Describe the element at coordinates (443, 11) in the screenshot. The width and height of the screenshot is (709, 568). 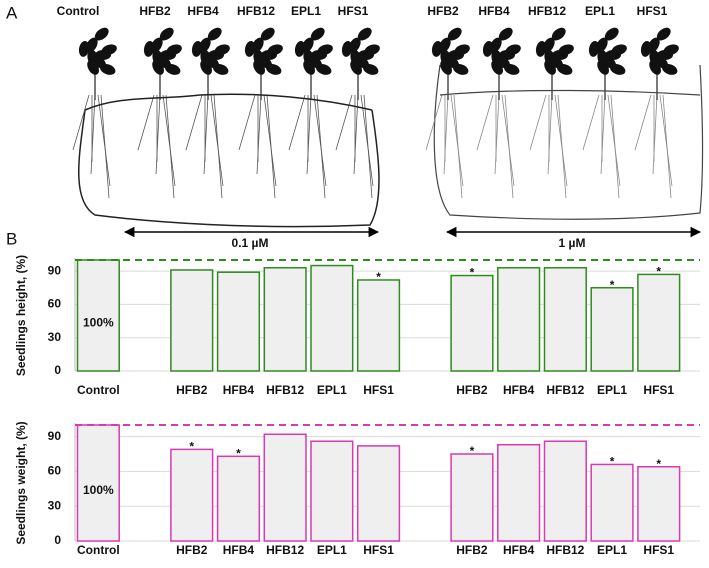
I see `treatment-label: HFB2` at that location.